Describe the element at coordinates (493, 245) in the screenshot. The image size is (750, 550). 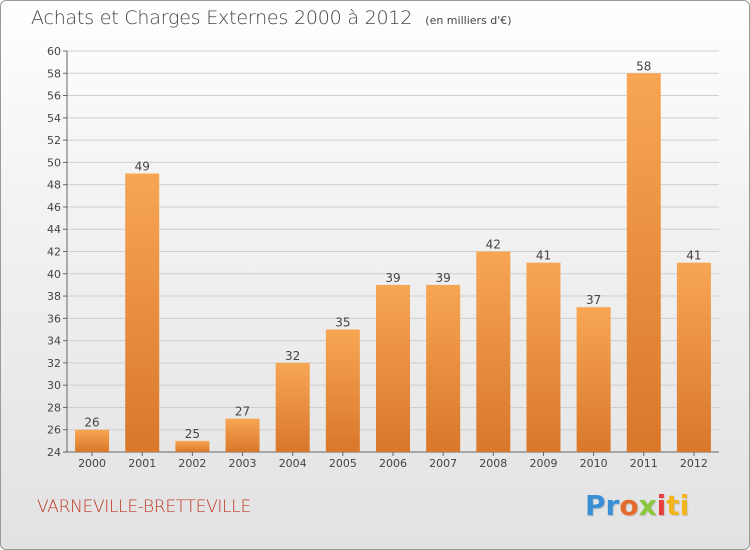
I see `data-label: 42` at that location.